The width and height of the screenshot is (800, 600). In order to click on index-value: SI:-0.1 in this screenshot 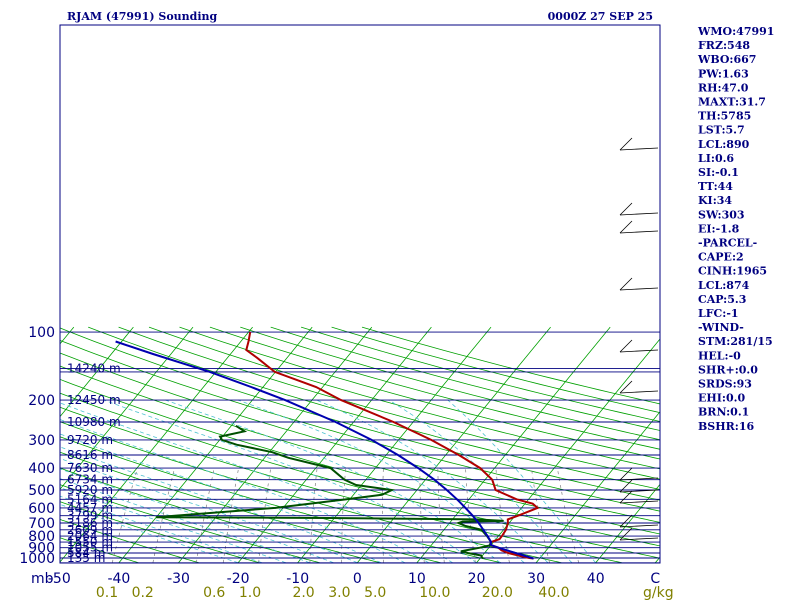, I will do `click(718, 172)`.